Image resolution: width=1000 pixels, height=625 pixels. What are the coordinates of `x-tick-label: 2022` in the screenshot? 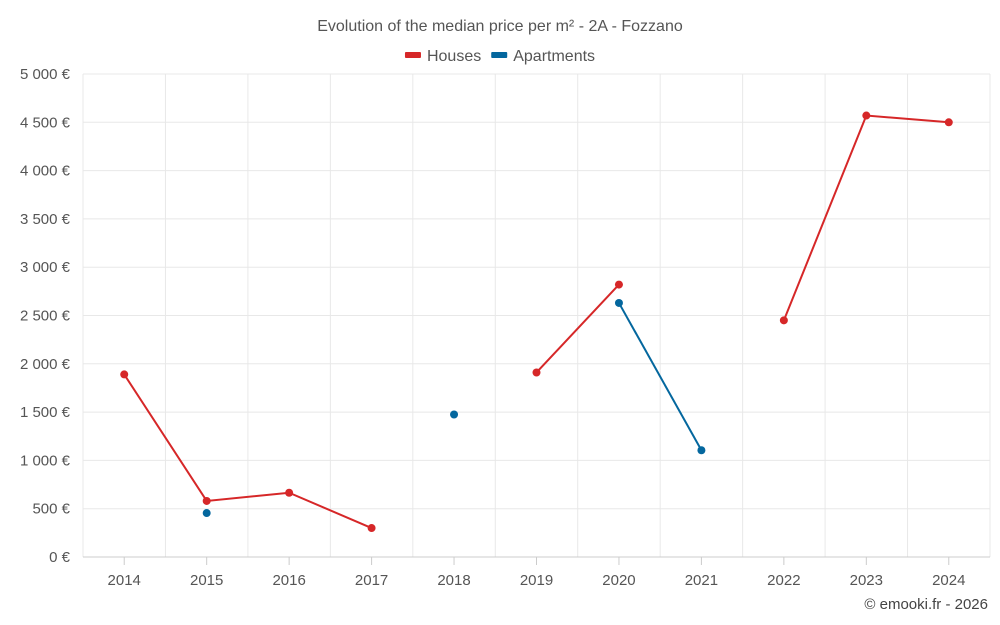 It's located at (783, 580).